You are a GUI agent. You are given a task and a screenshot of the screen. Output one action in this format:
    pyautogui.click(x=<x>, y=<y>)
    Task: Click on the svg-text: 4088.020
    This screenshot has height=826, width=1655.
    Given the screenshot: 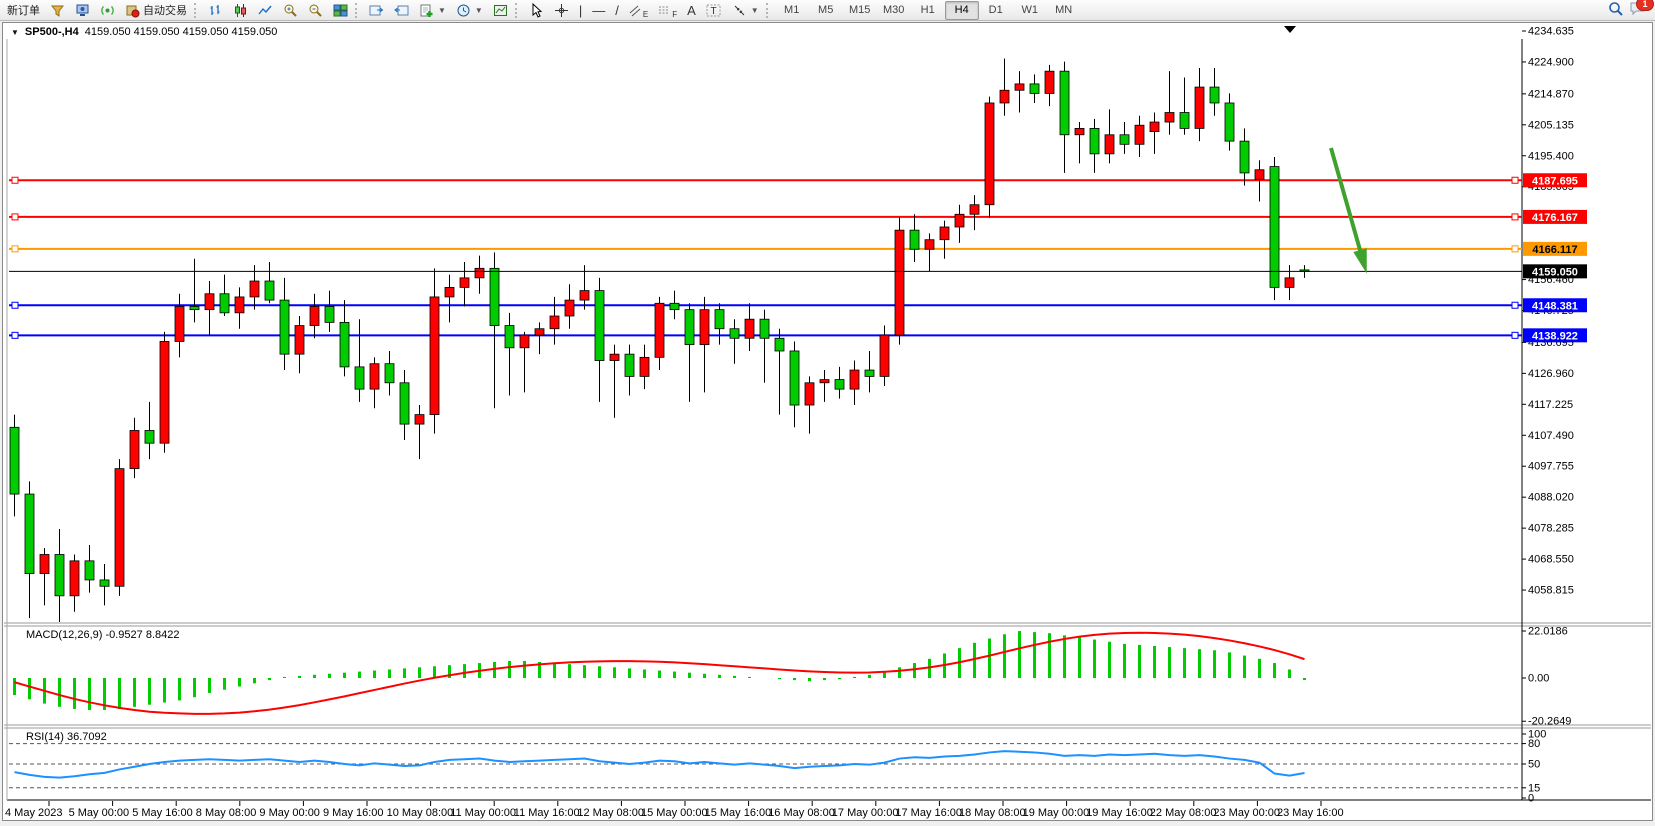 What is the action you would take?
    pyautogui.click(x=1551, y=498)
    